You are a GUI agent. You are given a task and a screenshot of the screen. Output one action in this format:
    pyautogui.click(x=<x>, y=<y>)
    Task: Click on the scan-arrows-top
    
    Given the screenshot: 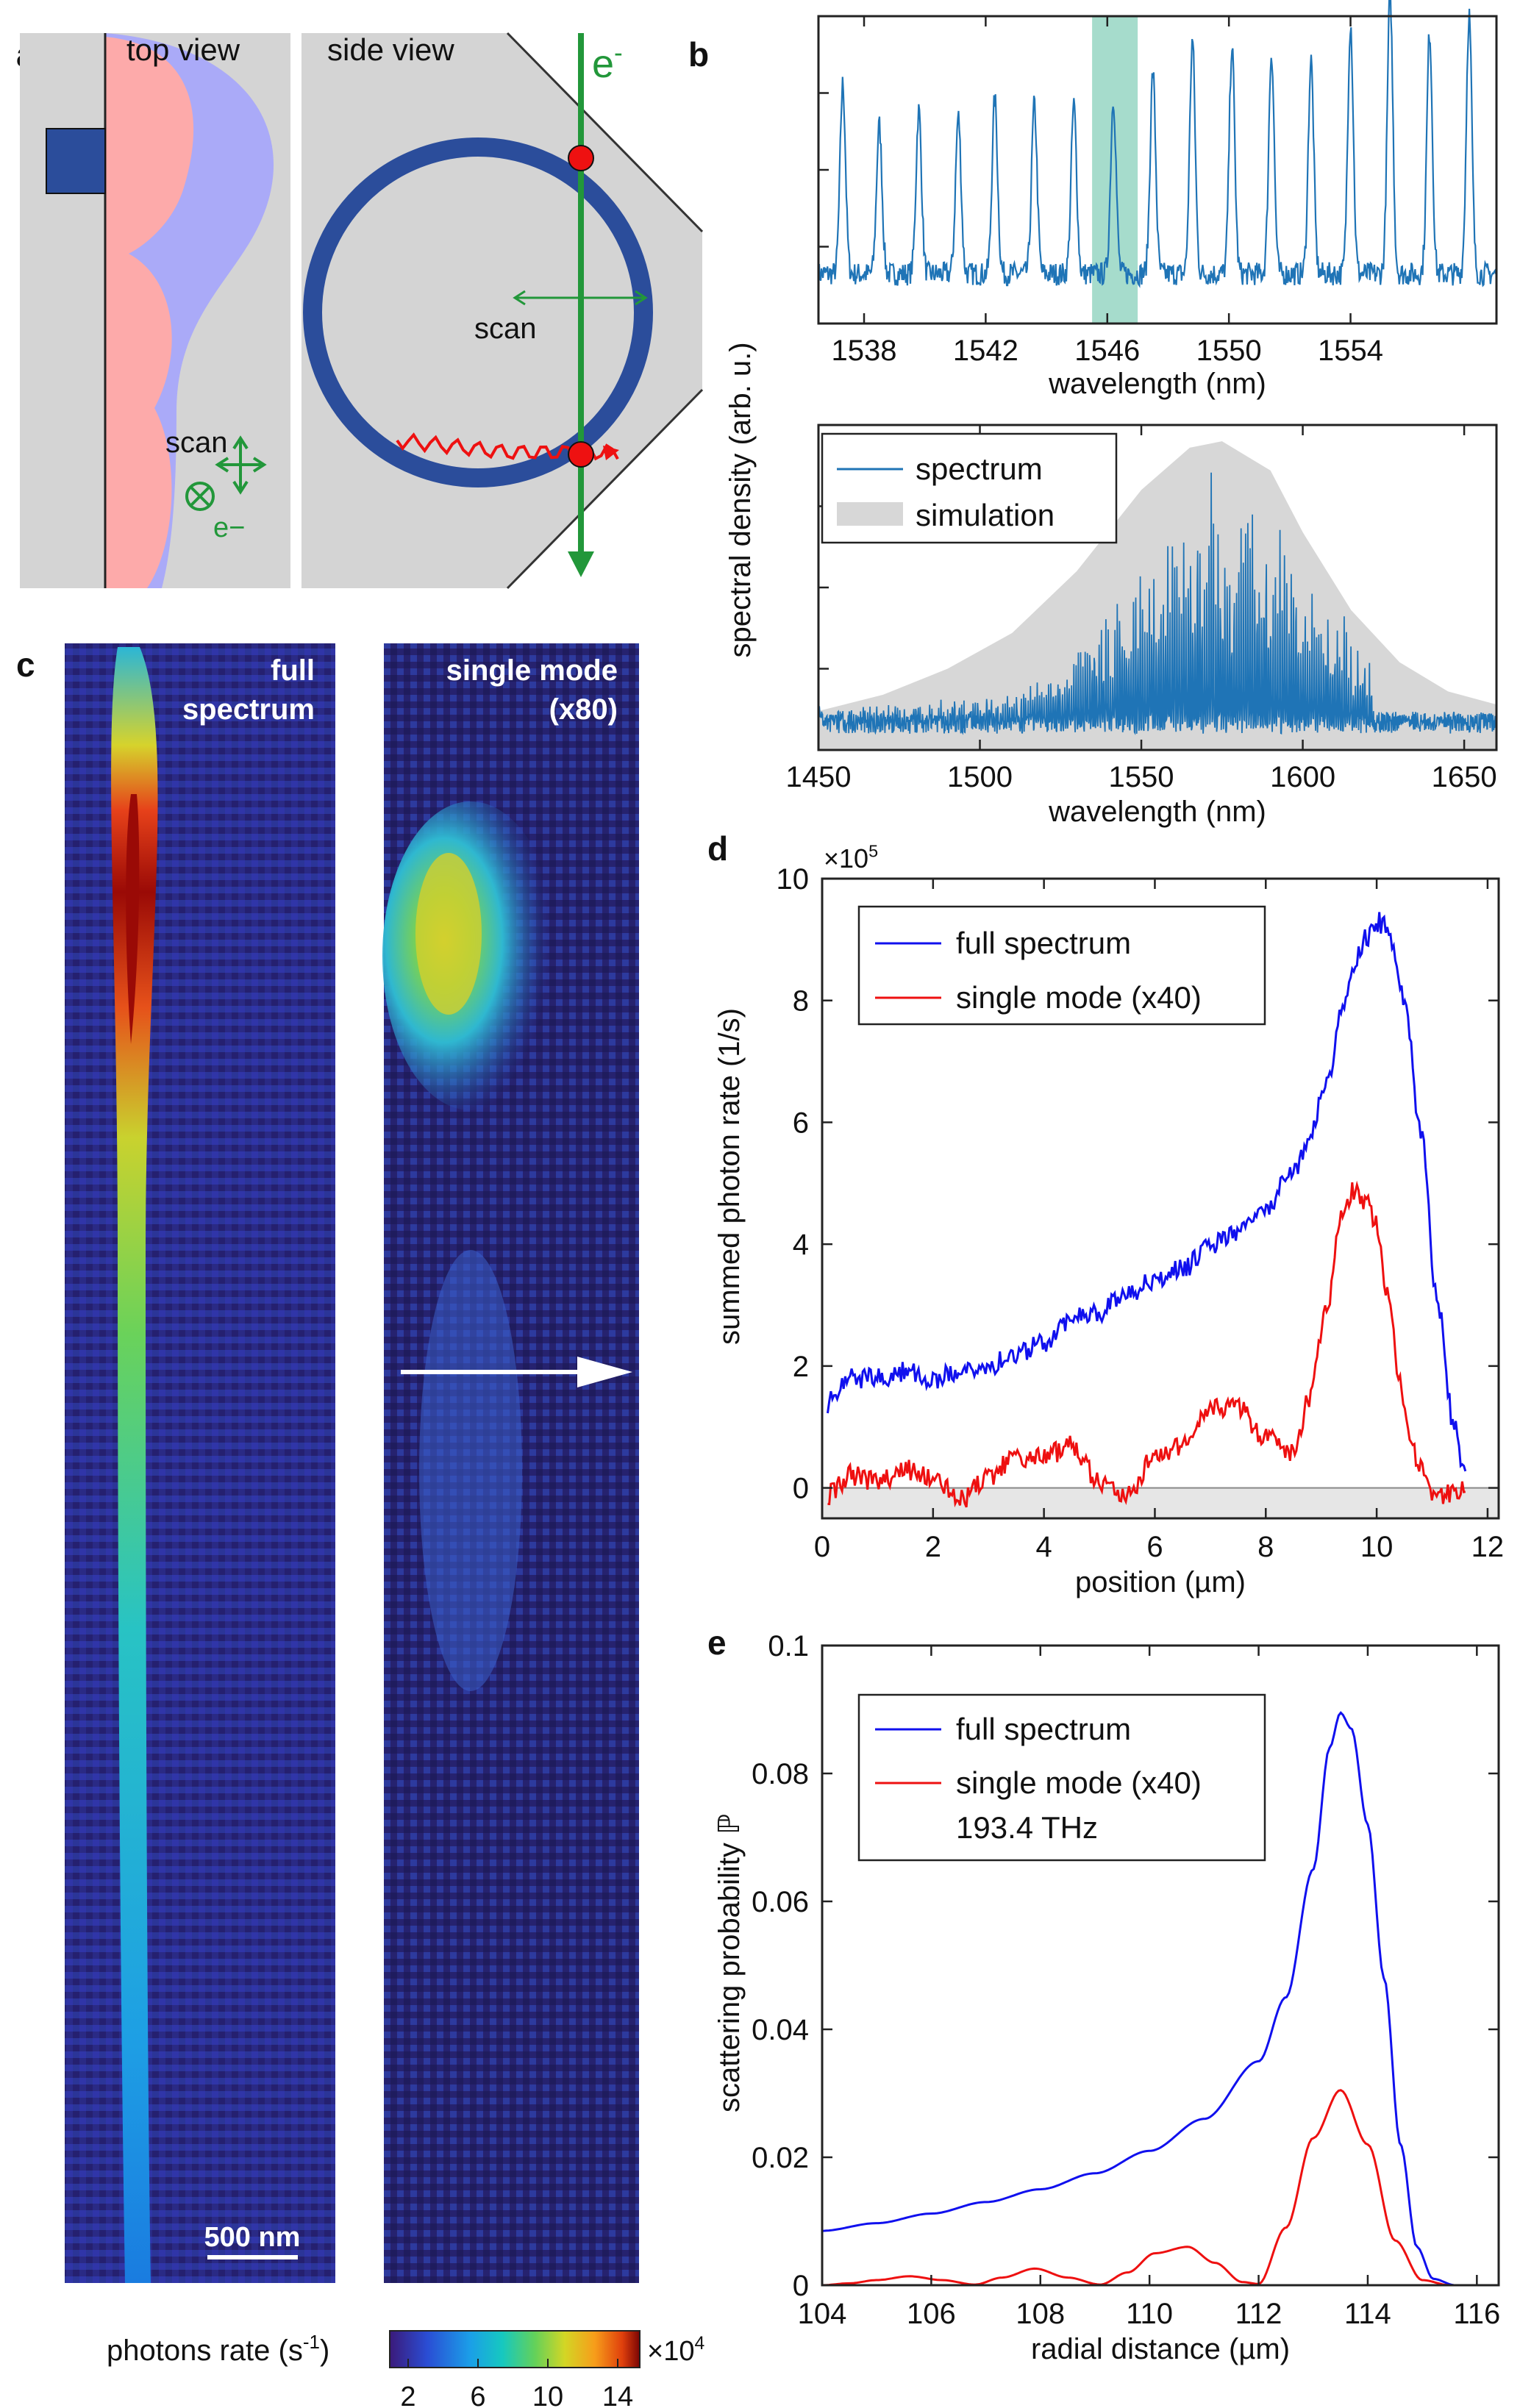 What is the action you would take?
    pyautogui.click(x=226, y=473)
    